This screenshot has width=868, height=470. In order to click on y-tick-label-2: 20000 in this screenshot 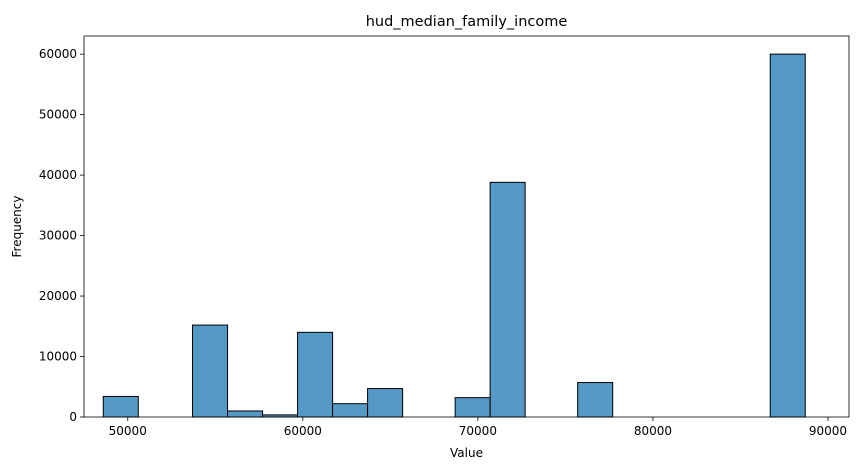, I will do `click(58, 296)`.